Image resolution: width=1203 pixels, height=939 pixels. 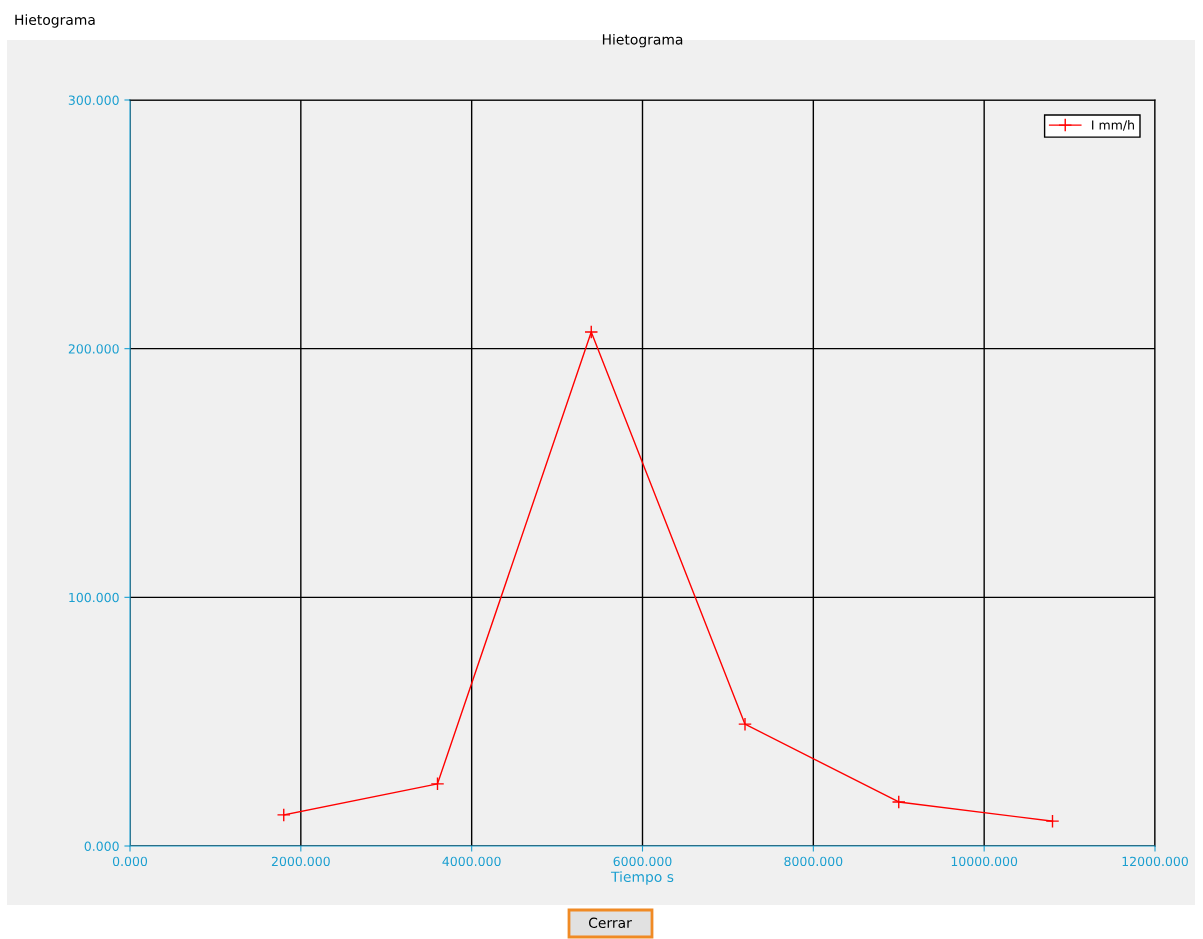 What do you see at coordinates (471, 861) in the screenshot?
I see `x-tick-label: 4000.000` at bounding box center [471, 861].